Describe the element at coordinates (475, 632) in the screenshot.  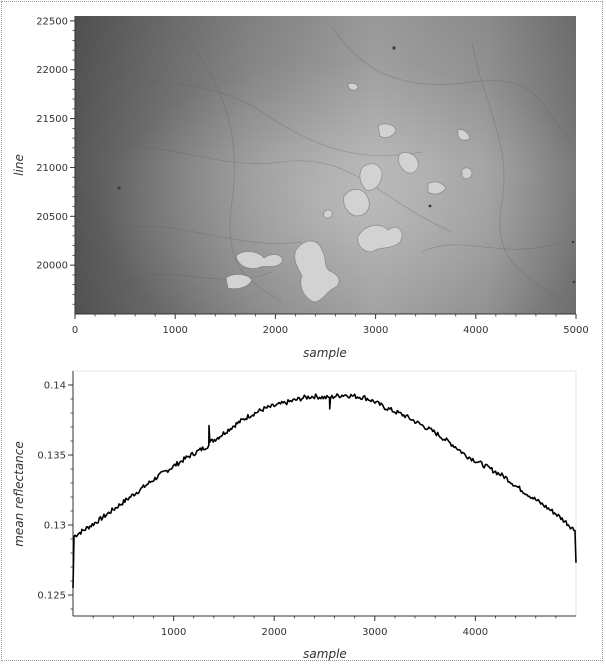
I see `reflectance-x-tick-label: 4000` at that location.